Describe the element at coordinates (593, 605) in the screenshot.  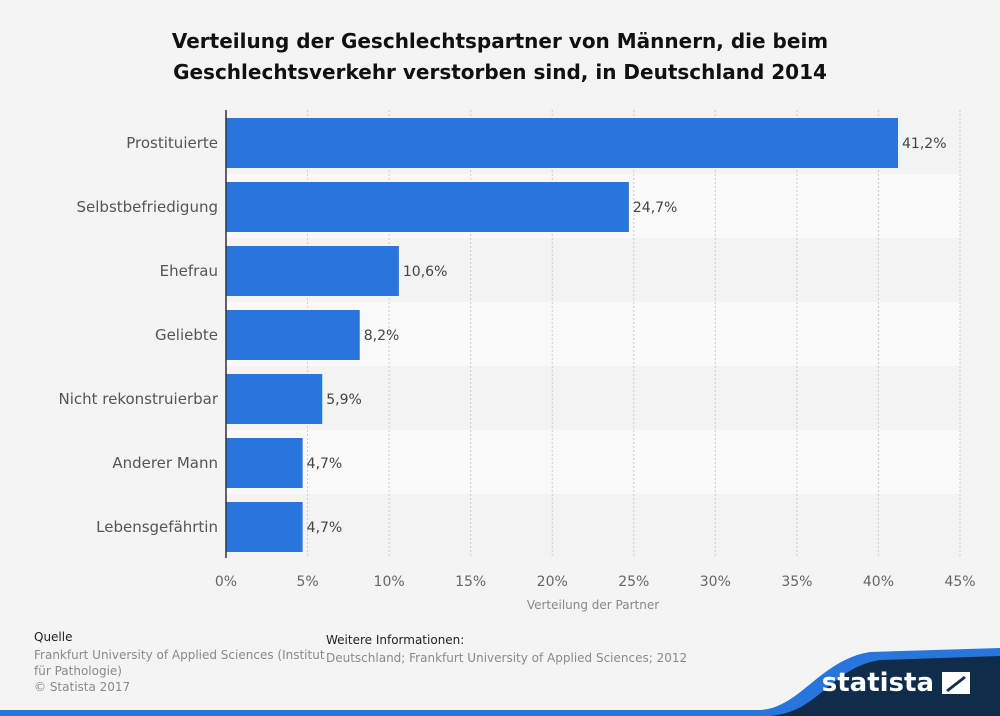
I see `x-axis-title: Verteilung der Partner` at that location.